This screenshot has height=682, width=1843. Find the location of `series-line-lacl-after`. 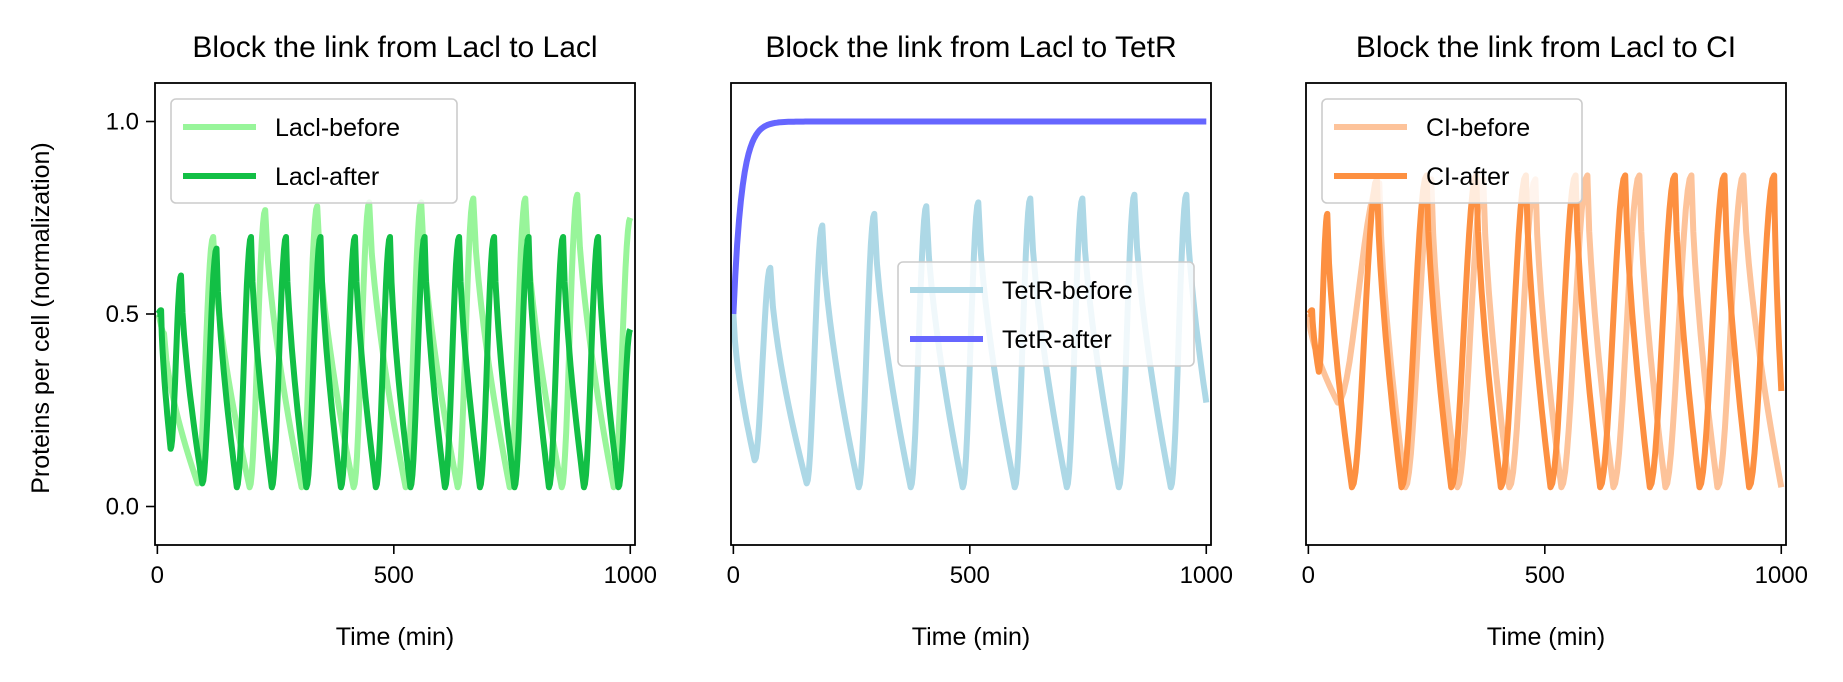

series-line-lacl-after is located at coordinates (394, 362).